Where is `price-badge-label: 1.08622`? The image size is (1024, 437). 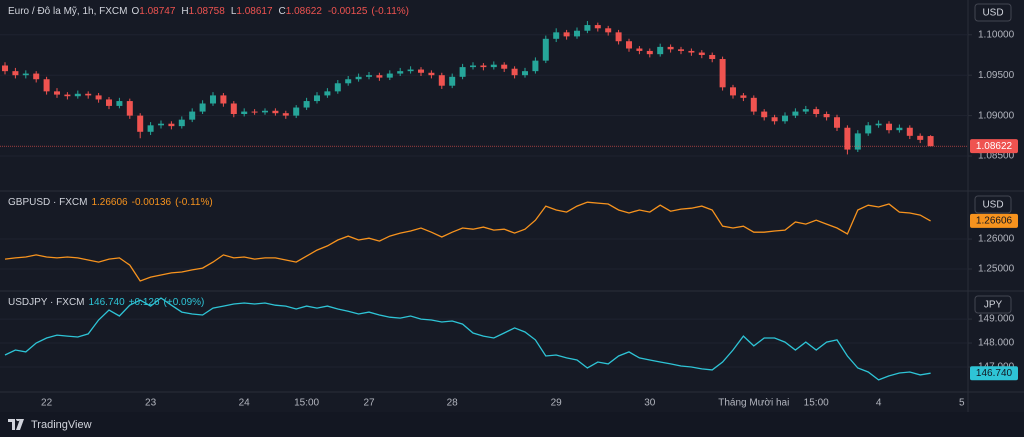 price-badge-label: 1.08622 is located at coordinates (994, 146).